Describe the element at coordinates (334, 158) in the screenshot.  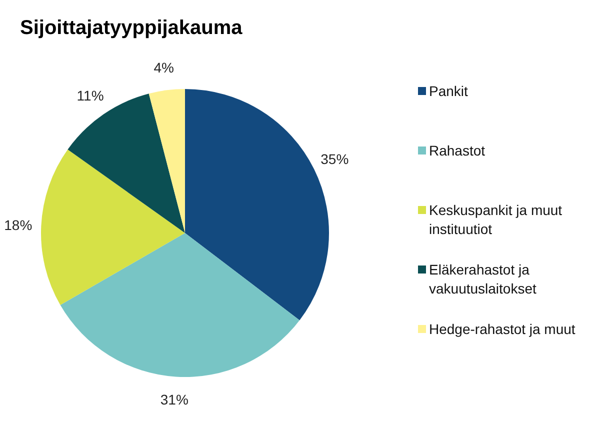
I see `data-label: 35%` at that location.